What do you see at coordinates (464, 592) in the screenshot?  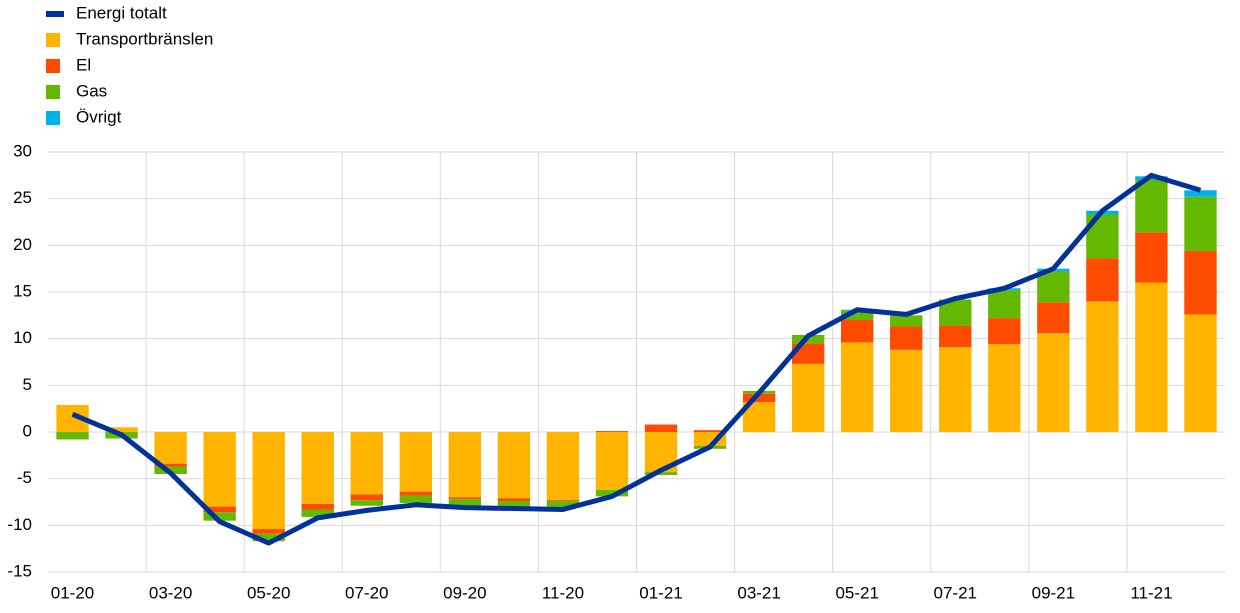 I see `x-tick-label: 09-20` at bounding box center [464, 592].